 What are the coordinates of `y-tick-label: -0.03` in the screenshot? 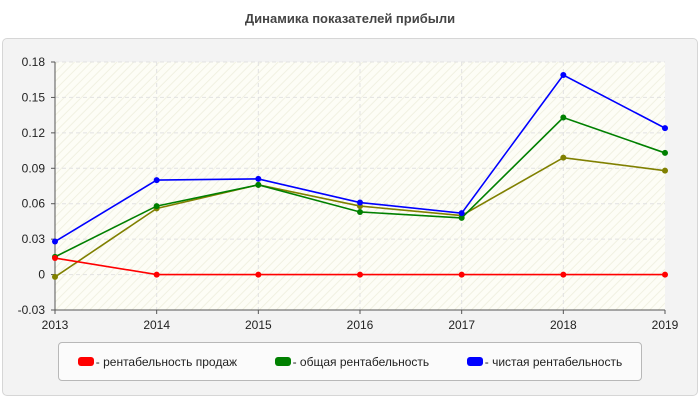 It's located at (32, 310).